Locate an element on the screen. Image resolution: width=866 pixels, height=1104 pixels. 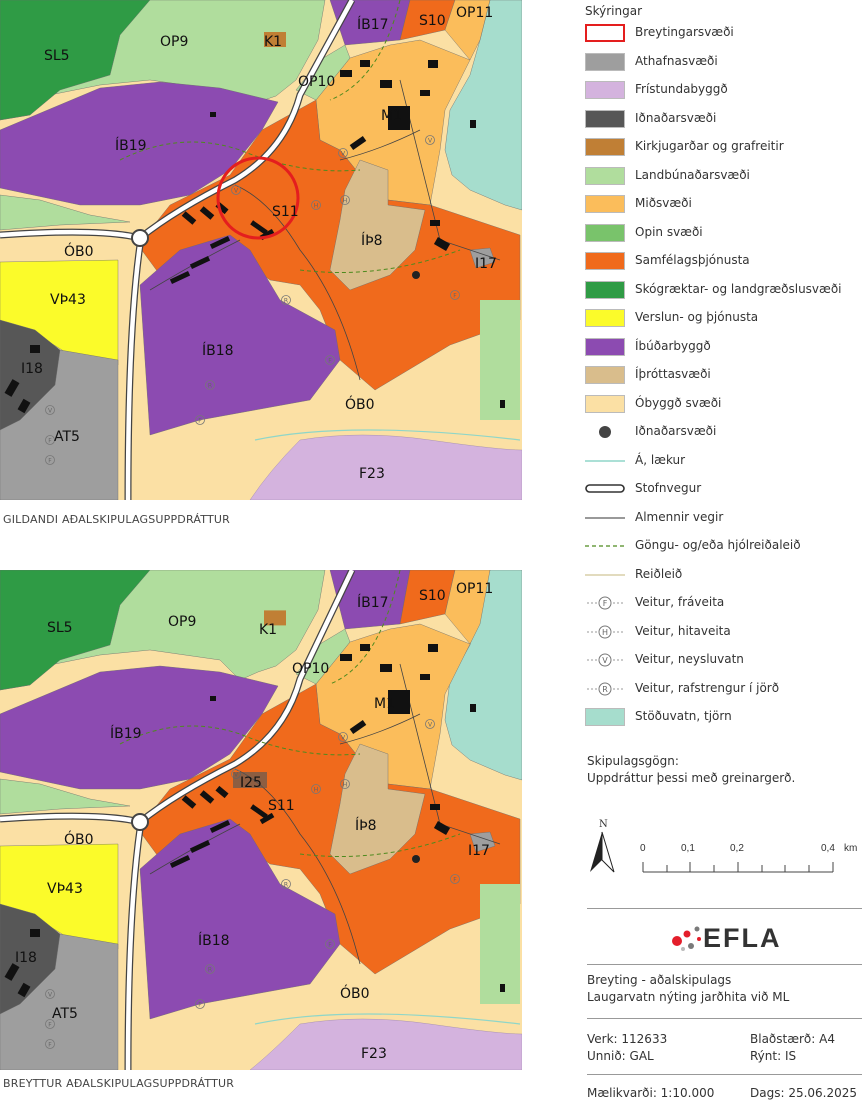
label-ip8: ÍÞ8 is located at coordinates (366, 825).